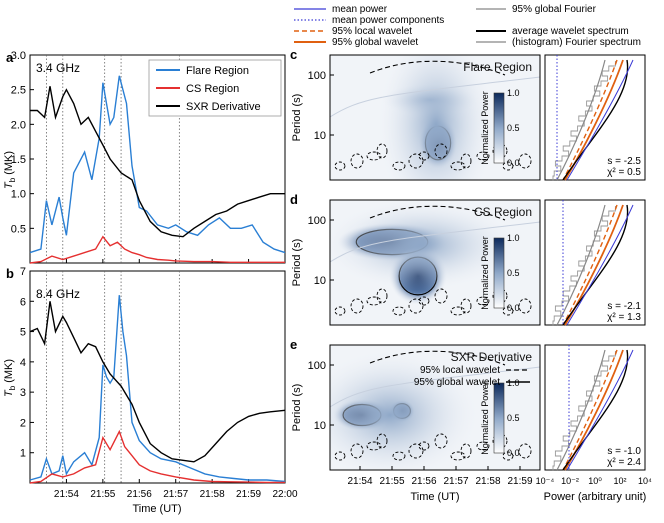  What do you see at coordinates (554, 9) in the screenshot?
I see `legend-95-global-fourier: 95% global Fourier` at bounding box center [554, 9].